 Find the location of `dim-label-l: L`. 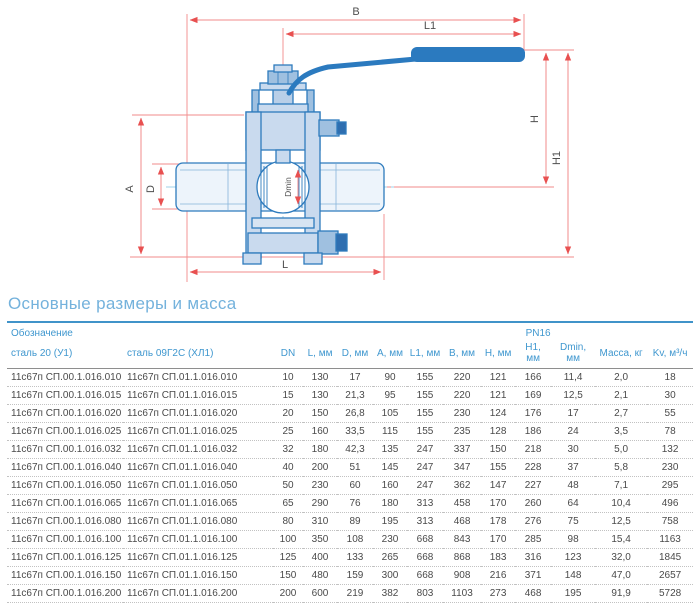

dim-label-l: L is located at coordinates (285, 265).